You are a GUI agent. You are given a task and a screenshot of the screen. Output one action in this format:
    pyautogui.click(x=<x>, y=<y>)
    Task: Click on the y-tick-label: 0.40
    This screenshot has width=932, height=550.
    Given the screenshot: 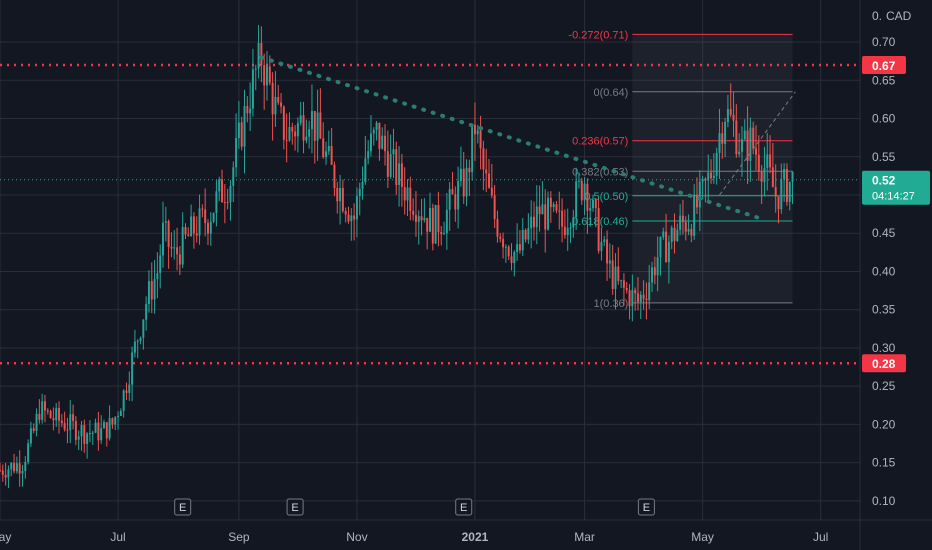 What is the action you would take?
    pyautogui.click(x=884, y=271)
    